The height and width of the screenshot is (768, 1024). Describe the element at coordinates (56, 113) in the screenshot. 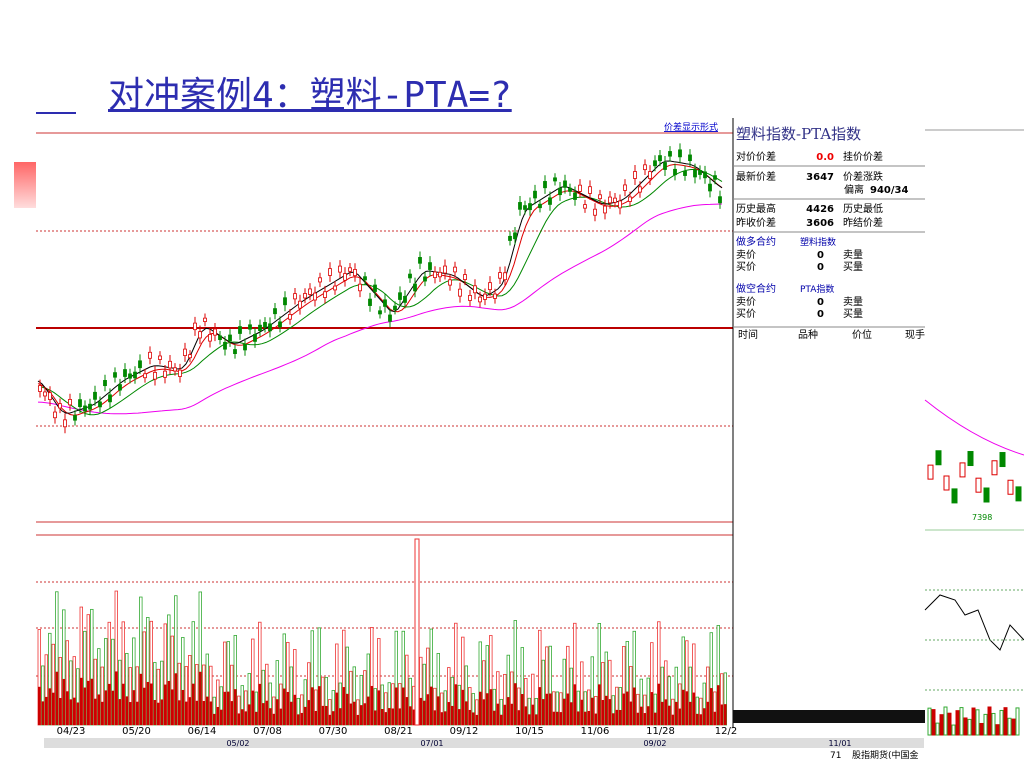

I see `underline-decoration` at that location.